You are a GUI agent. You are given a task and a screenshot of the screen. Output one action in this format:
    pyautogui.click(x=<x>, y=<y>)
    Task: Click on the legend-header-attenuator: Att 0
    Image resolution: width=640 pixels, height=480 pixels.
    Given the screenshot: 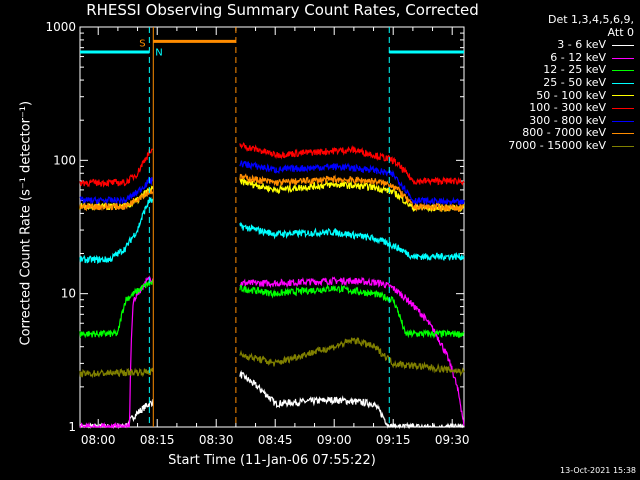 What is the action you would take?
    pyautogui.click(x=620, y=32)
    